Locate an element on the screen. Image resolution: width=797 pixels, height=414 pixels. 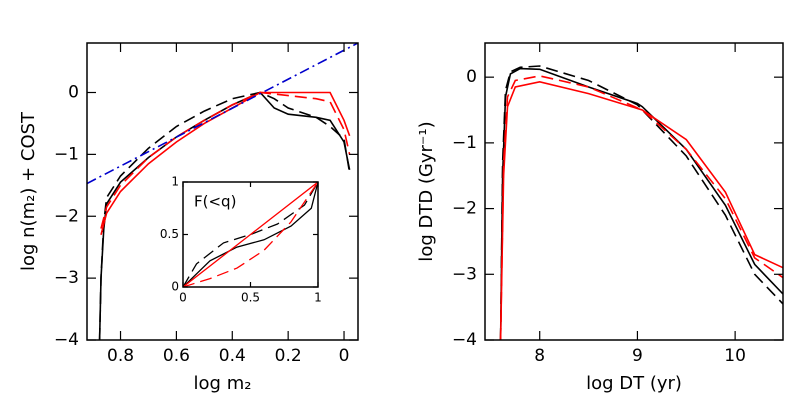
y-axis-label: log n(m₂) + COST is located at coordinates (28, 191).